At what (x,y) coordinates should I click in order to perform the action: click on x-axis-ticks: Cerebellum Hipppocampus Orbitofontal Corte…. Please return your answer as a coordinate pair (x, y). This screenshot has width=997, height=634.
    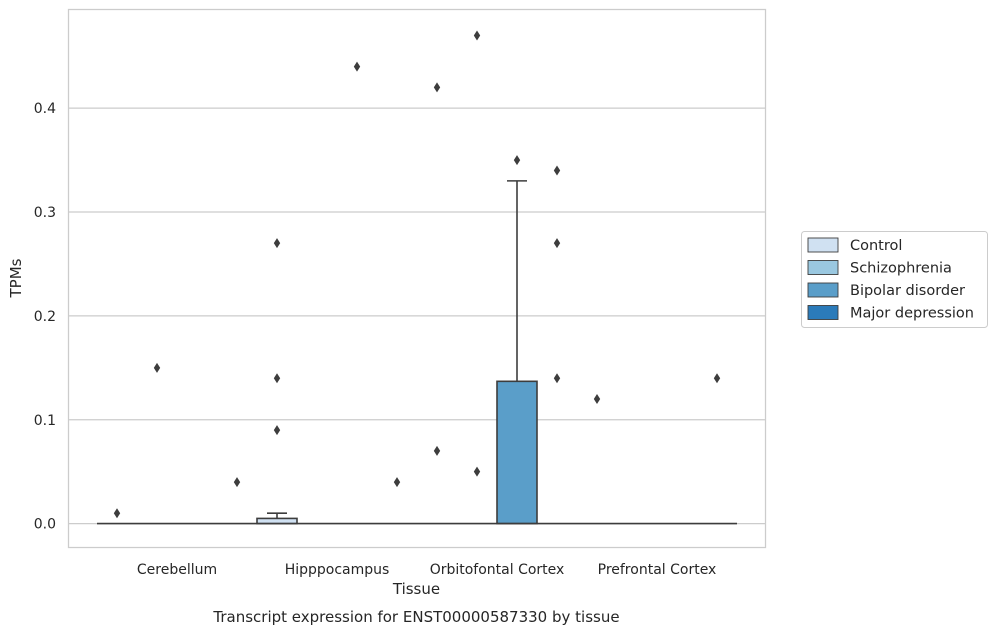
    Looking at the image, I should click on (426, 570).